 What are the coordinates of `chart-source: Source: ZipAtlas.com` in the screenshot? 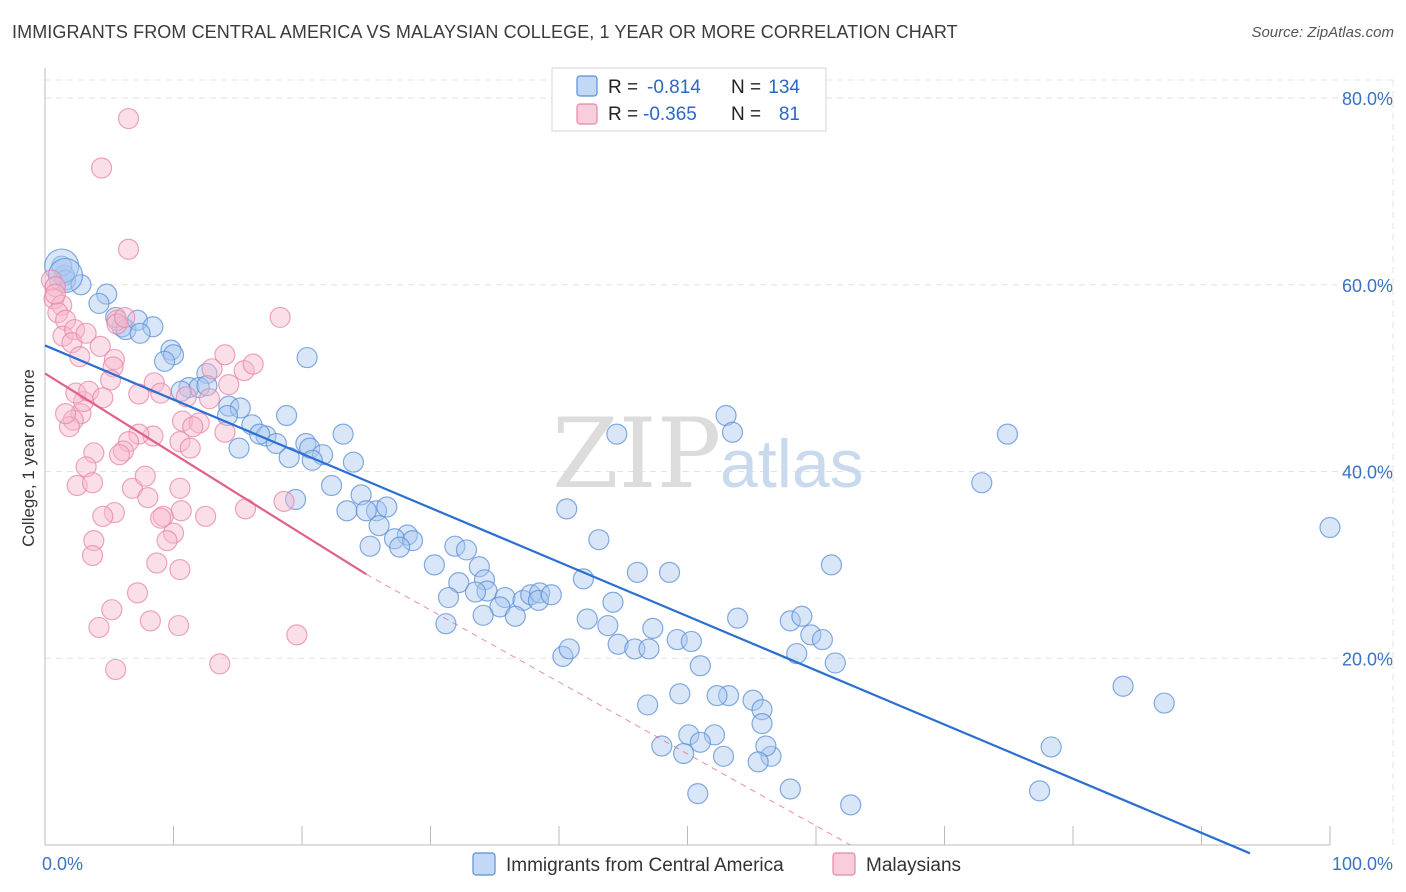 It's located at (1322, 32).